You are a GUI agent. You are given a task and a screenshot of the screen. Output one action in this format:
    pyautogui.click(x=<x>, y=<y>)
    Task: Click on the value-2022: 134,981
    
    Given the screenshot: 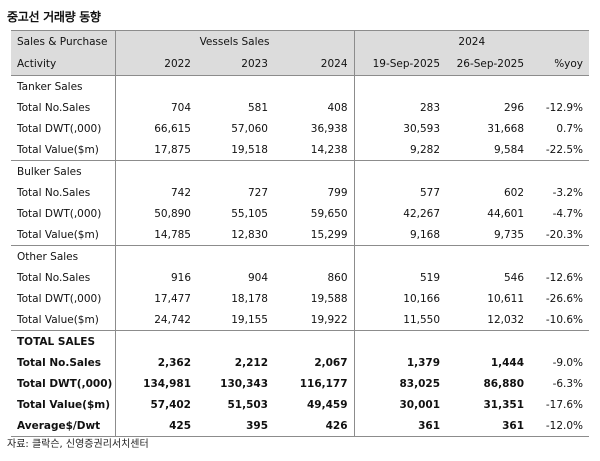 What is the action you would take?
    pyautogui.click(x=155, y=383)
    